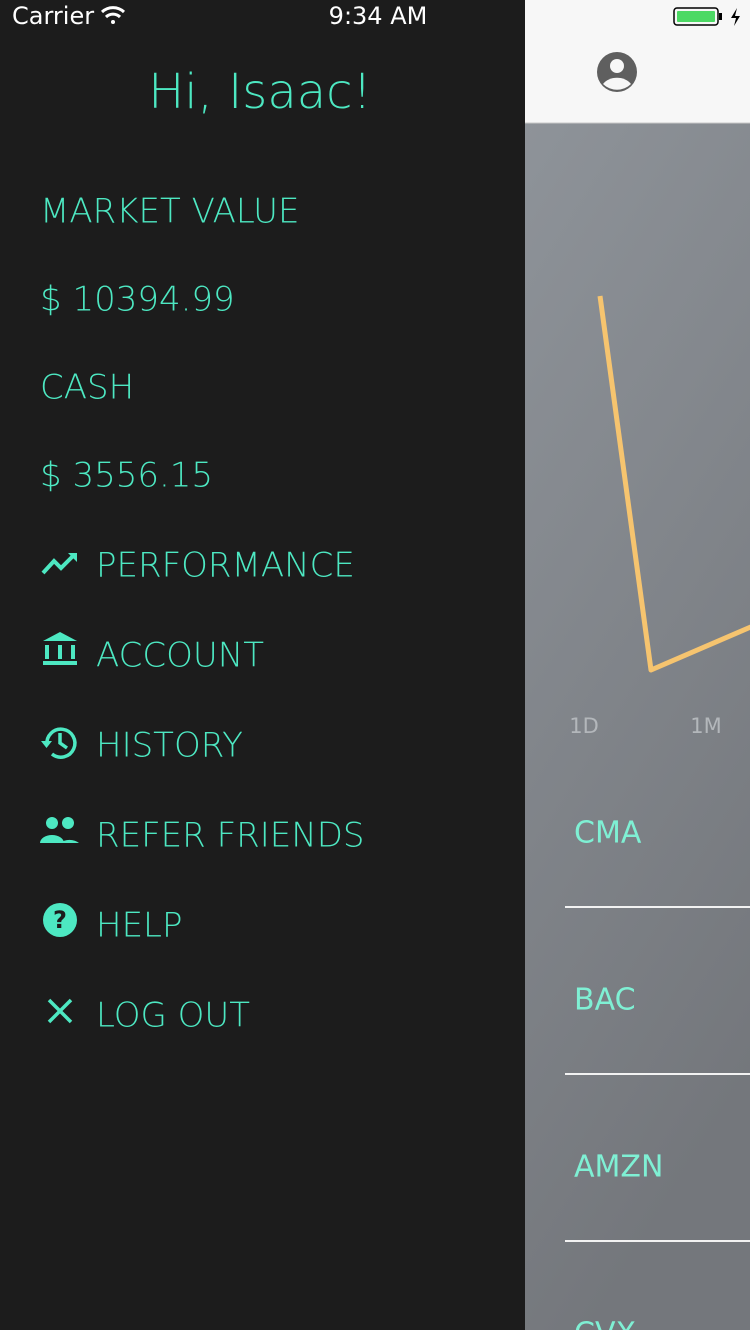 The height and width of the screenshot is (1330, 750). Describe the element at coordinates (87, 388) in the screenshot. I see `cash-label: CASH` at that location.